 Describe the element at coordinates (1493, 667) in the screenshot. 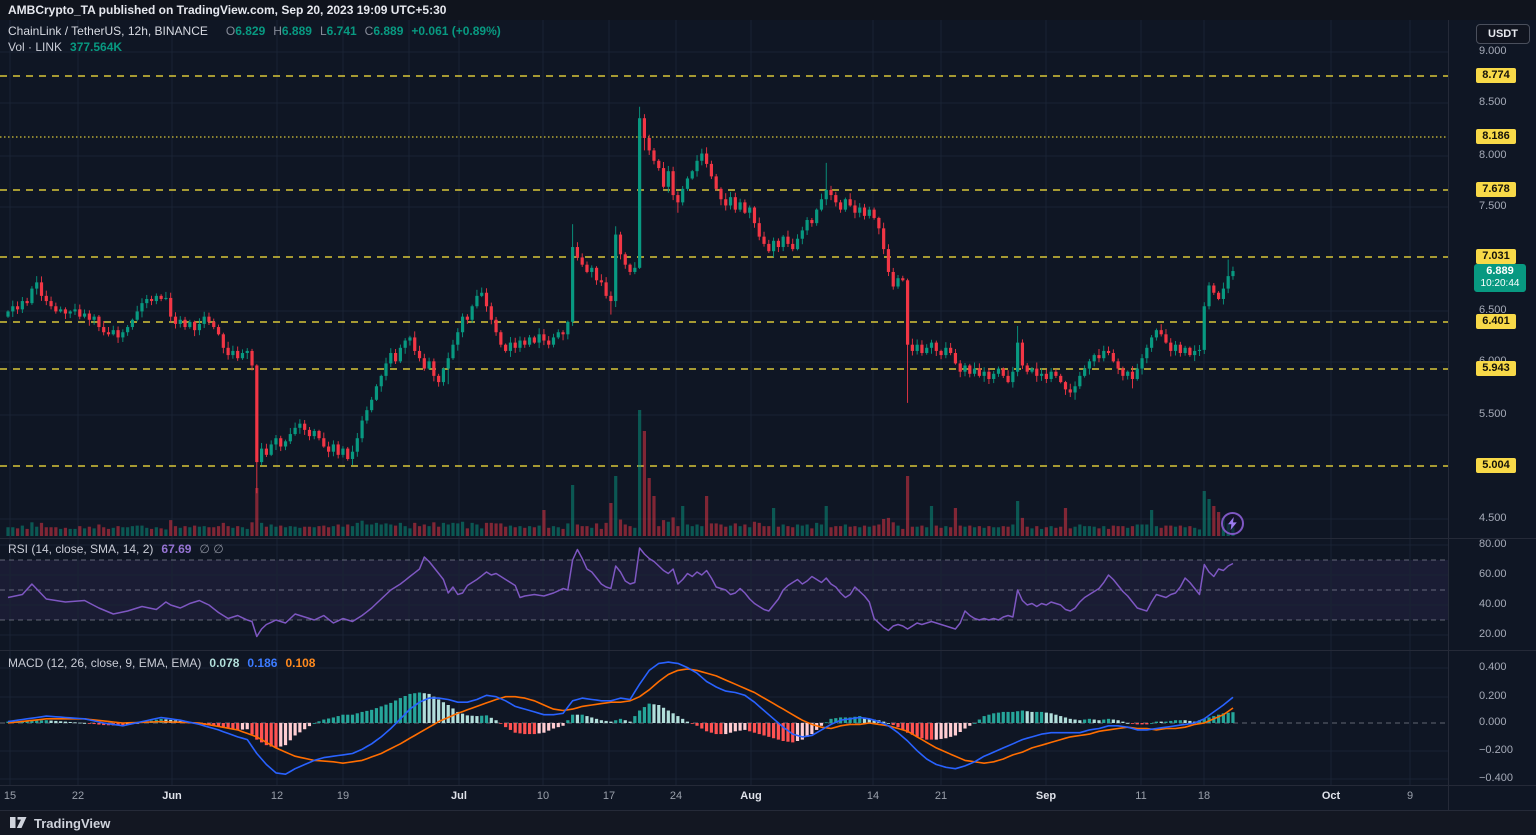

I see `macd-tick-label: 0.400` at that location.